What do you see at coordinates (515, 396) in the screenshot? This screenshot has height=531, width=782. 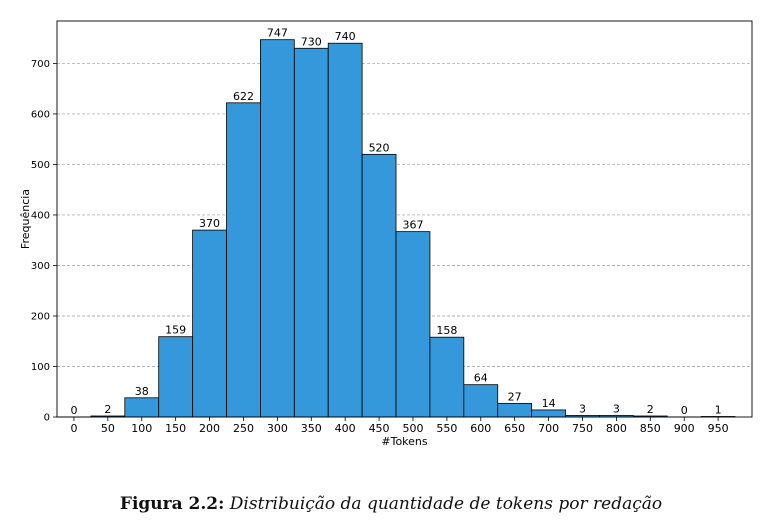 I see `bar-value-label: 27` at bounding box center [515, 396].